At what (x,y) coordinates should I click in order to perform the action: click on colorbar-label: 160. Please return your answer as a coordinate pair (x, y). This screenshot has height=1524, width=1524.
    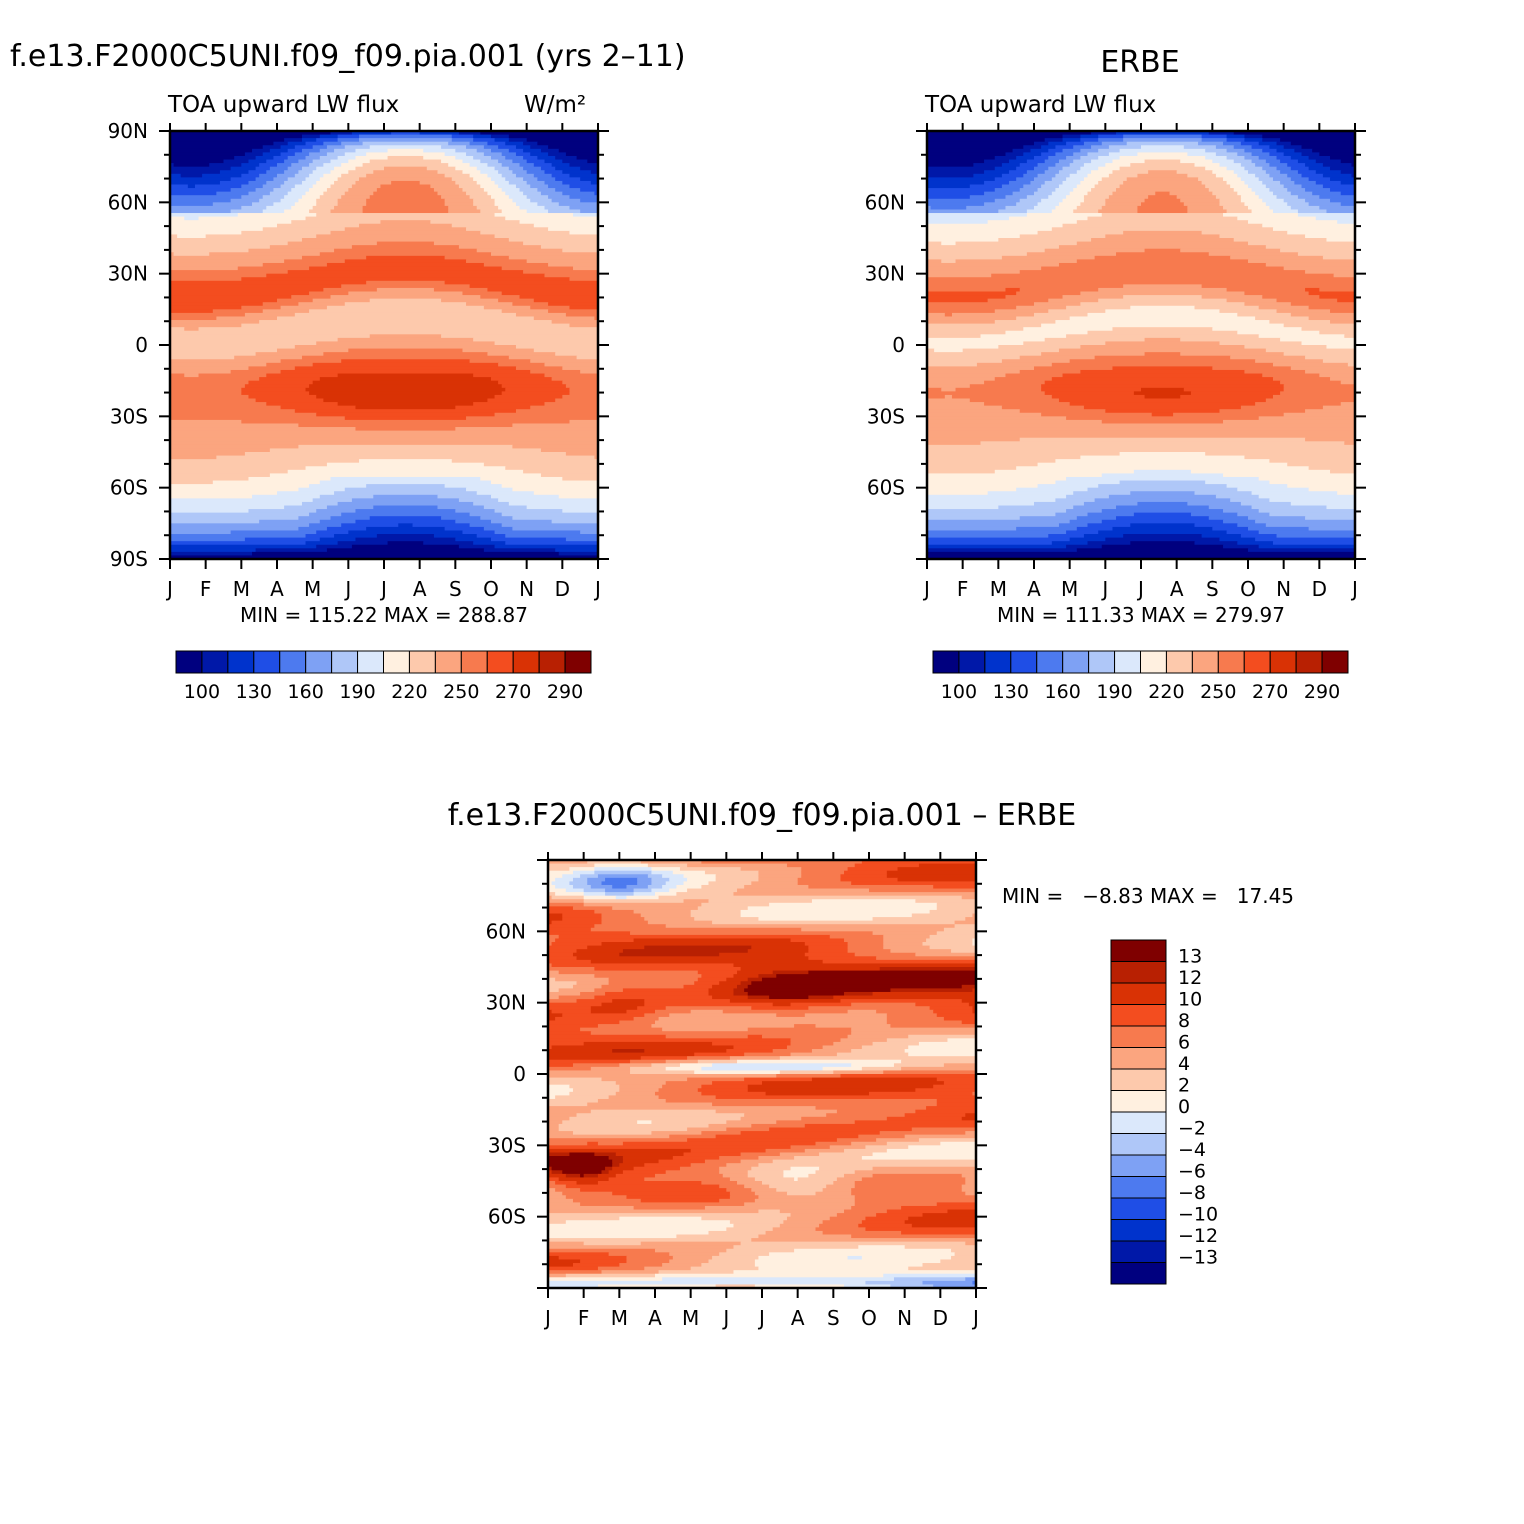
    Looking at the image, I should click on (1063, 692).